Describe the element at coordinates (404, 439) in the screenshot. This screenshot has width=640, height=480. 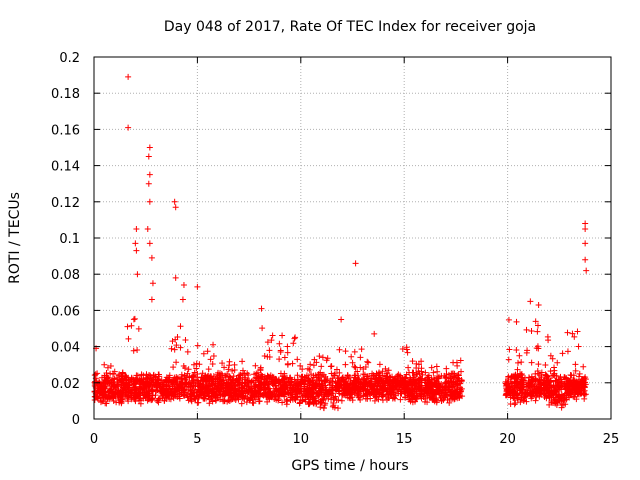
I see `x-tick-label: 15` at that location.